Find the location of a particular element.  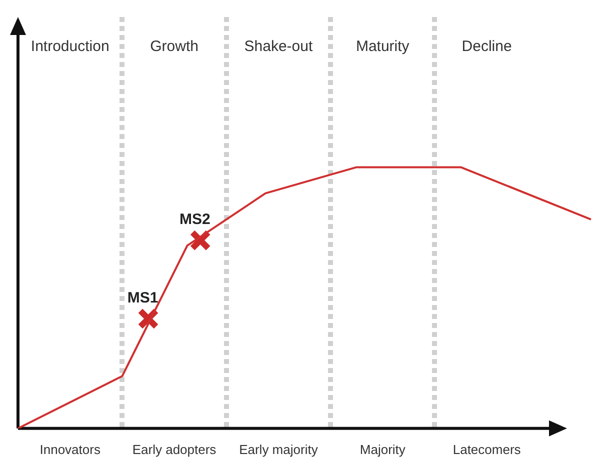

x-tick-label: Latecomers is located at coordinates (487, 449).